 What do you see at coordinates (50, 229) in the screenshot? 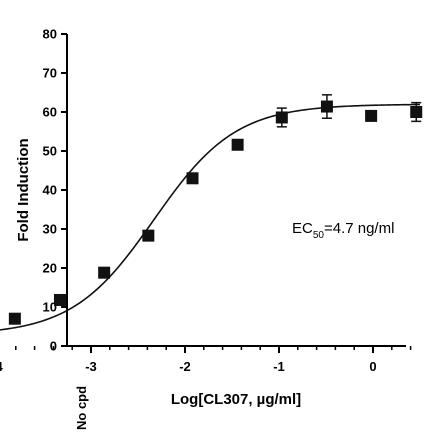
I see `y-tick-label: 30` at bounding box center [50, 229].